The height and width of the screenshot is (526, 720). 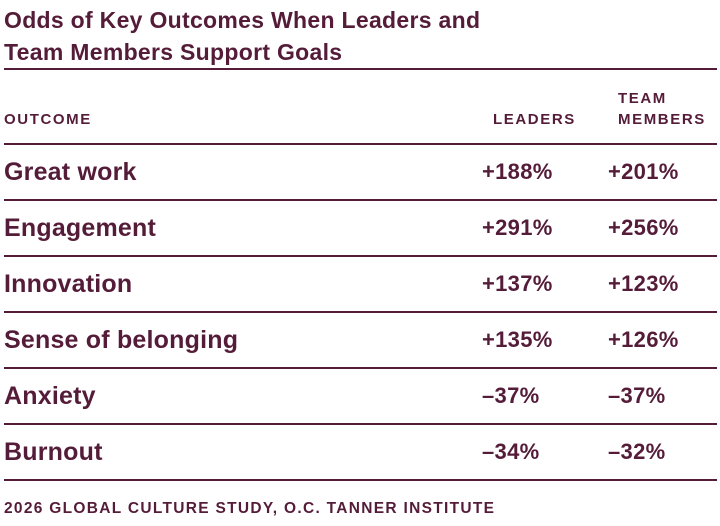 I want to click on leaders-value: –37%, so click(x=511, y=395).